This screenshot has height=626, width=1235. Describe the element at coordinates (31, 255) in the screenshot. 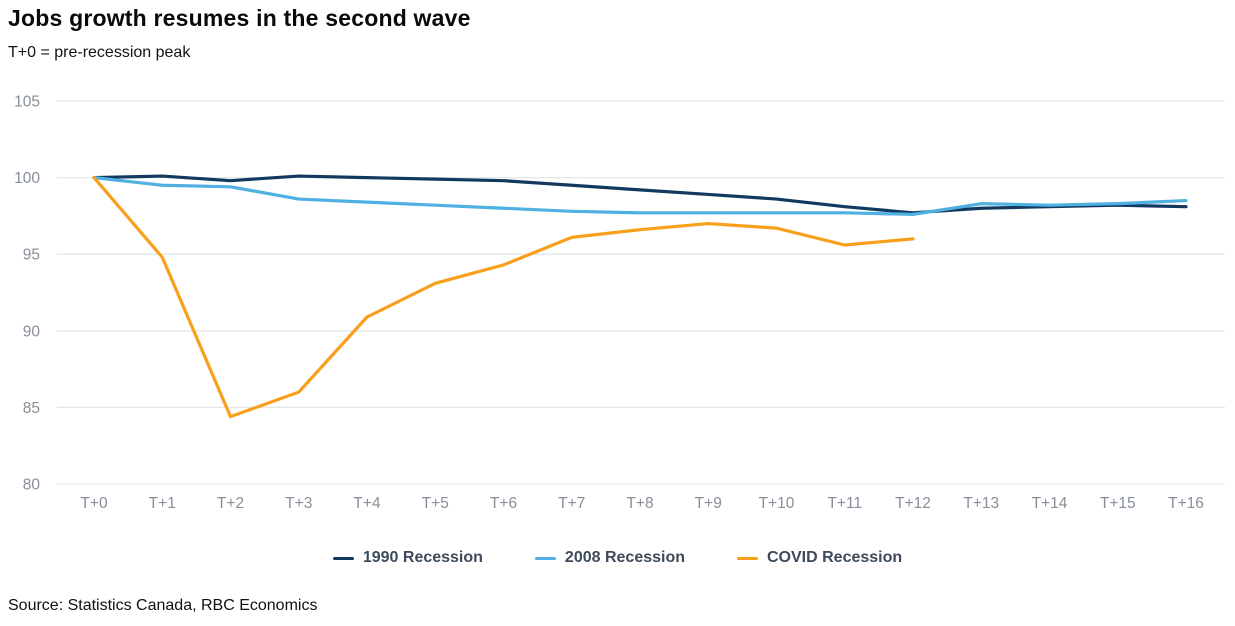

I see `y-tick-label: 95` at that location.